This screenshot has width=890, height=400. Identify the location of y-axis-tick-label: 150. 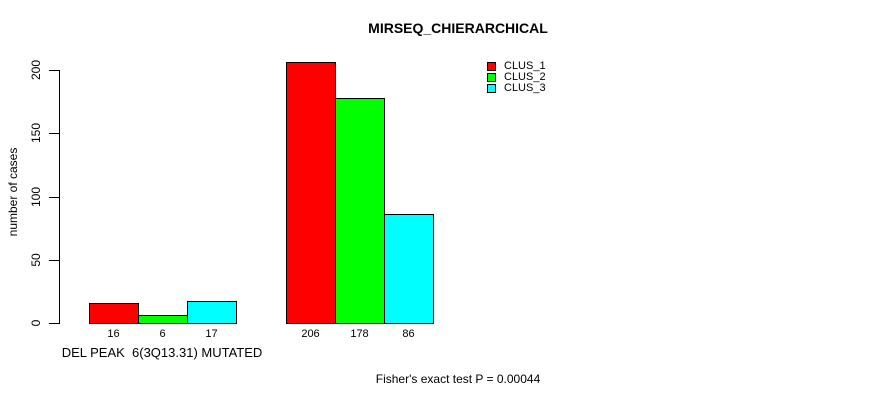
(36, 133).